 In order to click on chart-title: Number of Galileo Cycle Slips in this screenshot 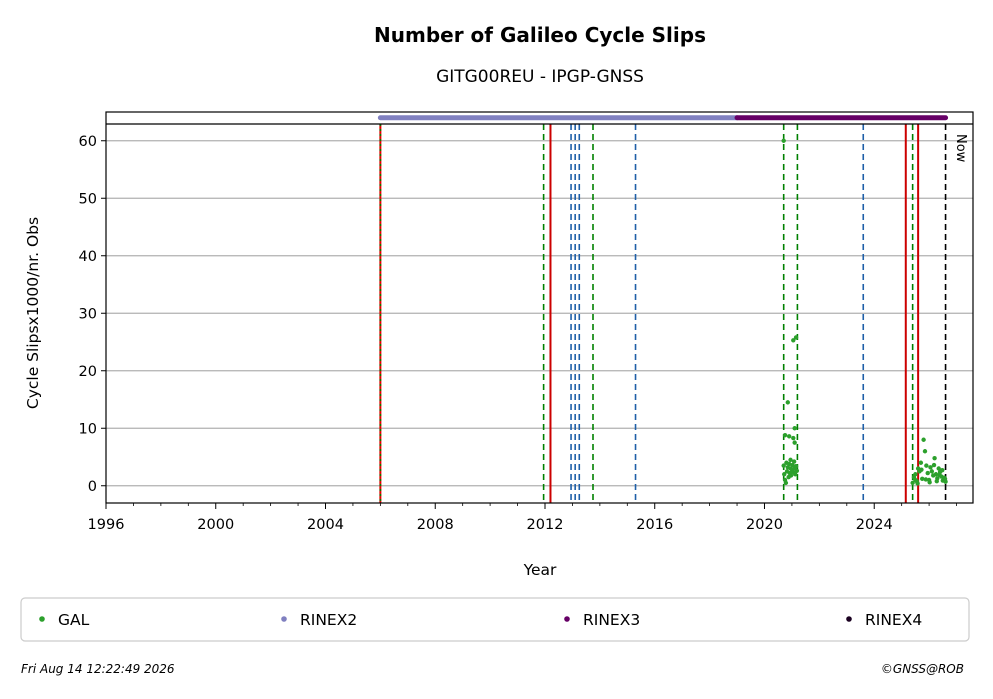, I will do `click(540, 35)`.